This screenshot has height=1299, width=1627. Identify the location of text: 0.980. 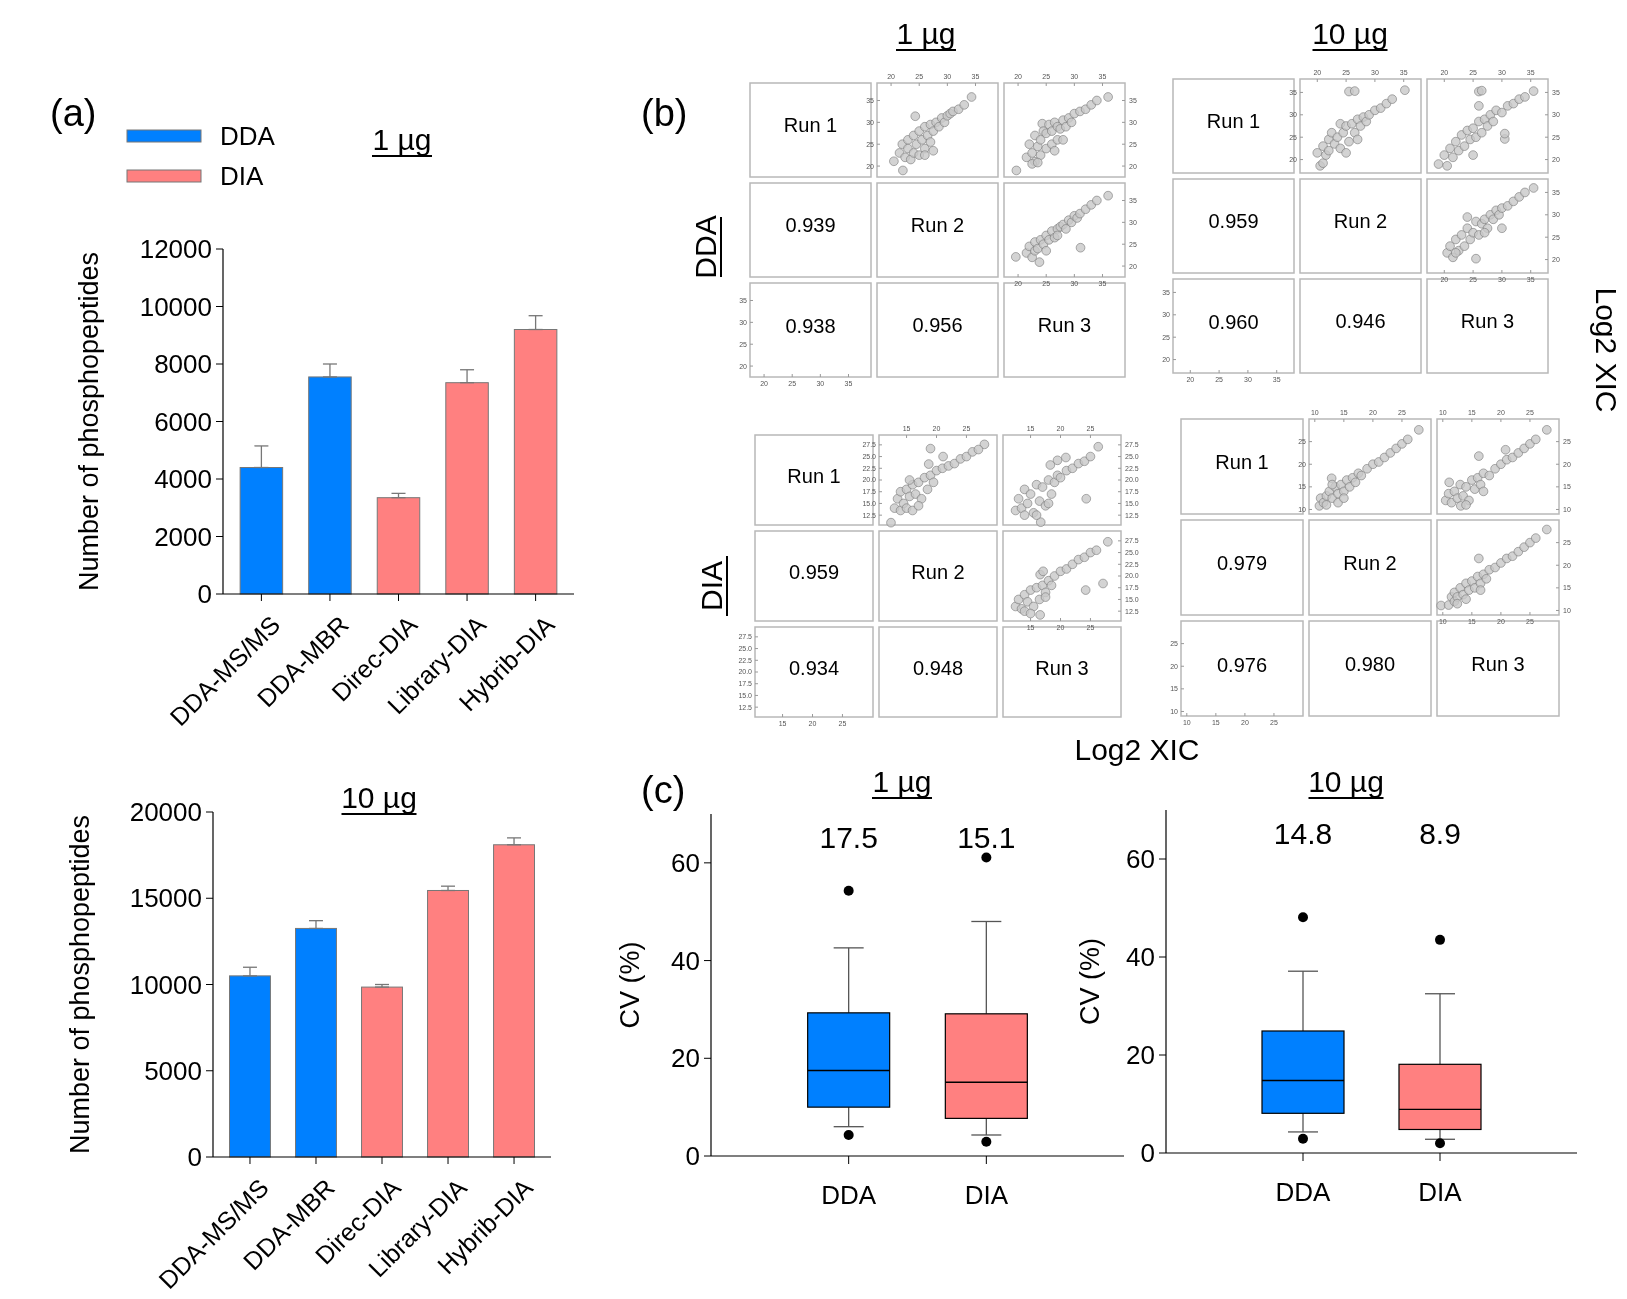
(1370, 663).